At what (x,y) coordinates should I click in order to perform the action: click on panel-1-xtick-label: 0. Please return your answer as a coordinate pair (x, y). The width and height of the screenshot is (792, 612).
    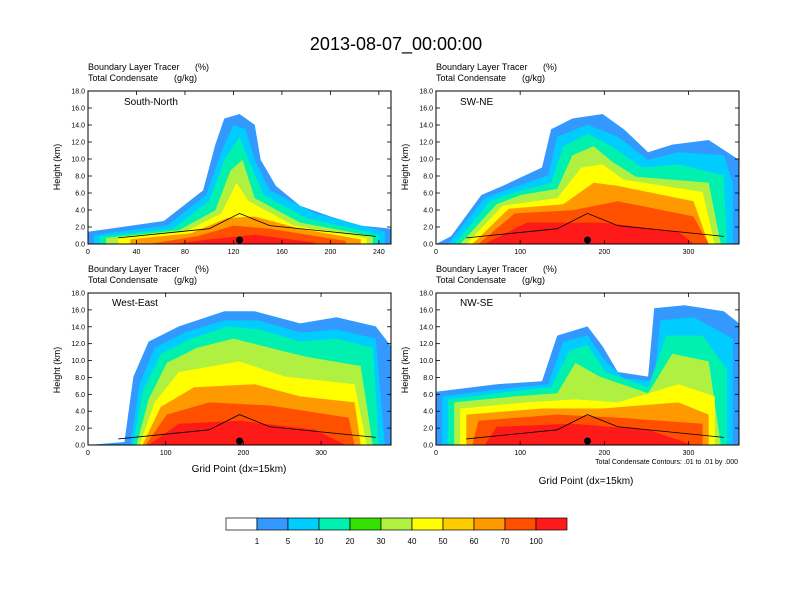
    Looking at the image, I should click on (88, 252).